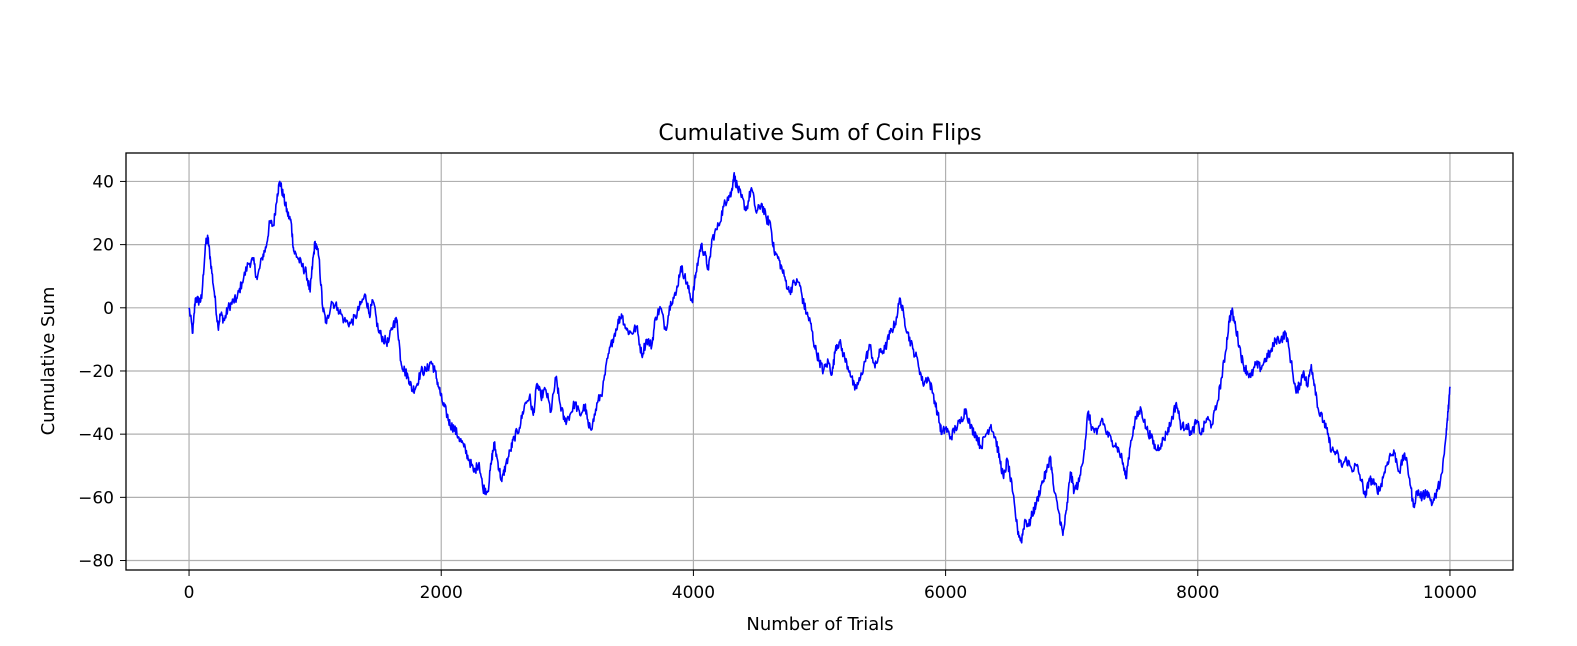 The image size is (1577, 646). I want to click on y-tick-label: −20, so click(96, 372).